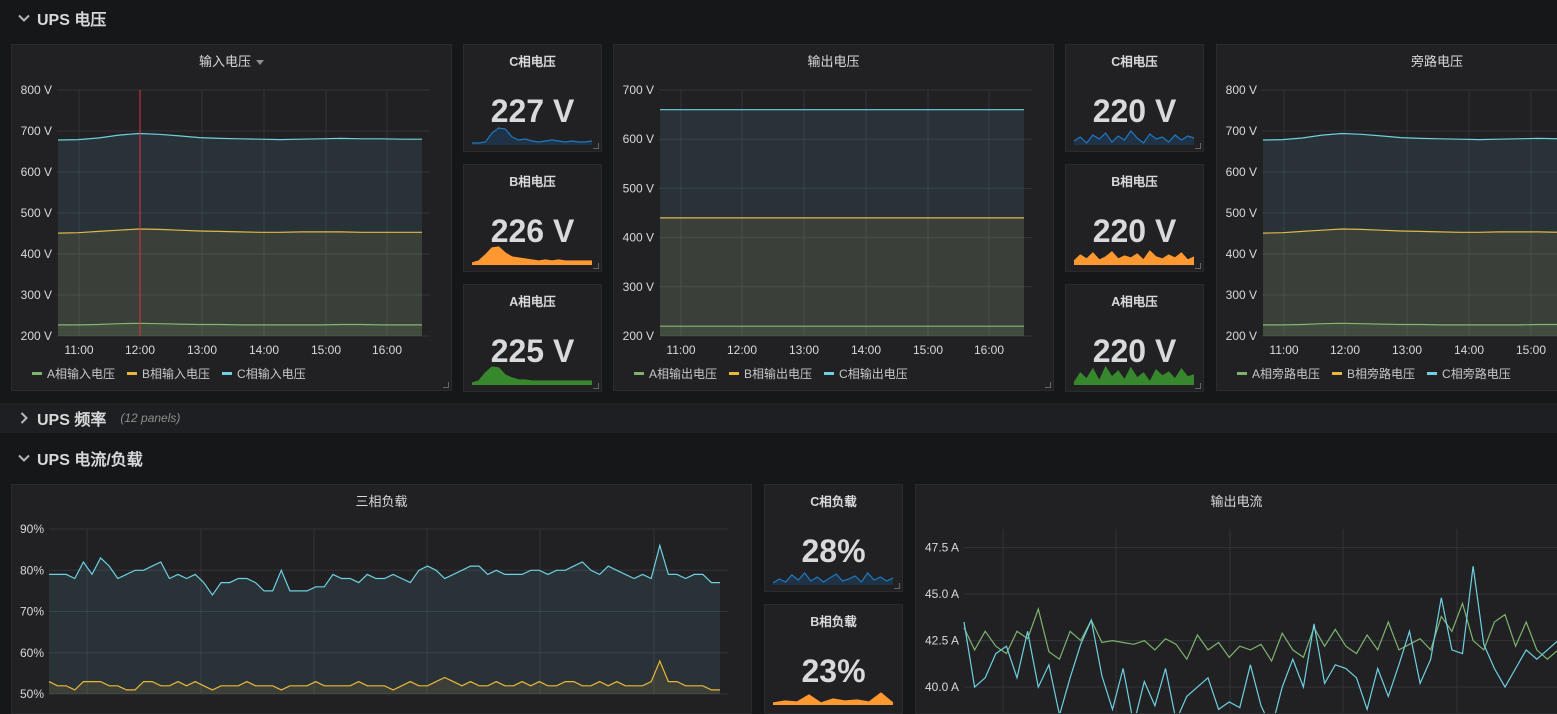  I want to click on panel-output-current: 输出电流 40.0 A 42.5 A 45.0 A 47.5 A, so click(1236, 599).